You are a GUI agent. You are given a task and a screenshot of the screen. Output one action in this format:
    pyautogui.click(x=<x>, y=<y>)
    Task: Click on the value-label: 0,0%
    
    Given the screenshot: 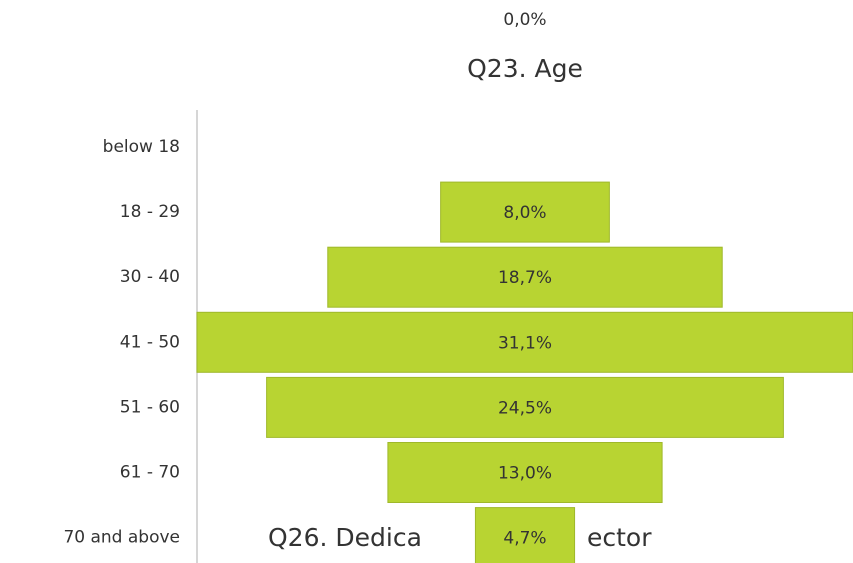 What is the action you would take?
    pyautogui.click(x=524, y=20)
    